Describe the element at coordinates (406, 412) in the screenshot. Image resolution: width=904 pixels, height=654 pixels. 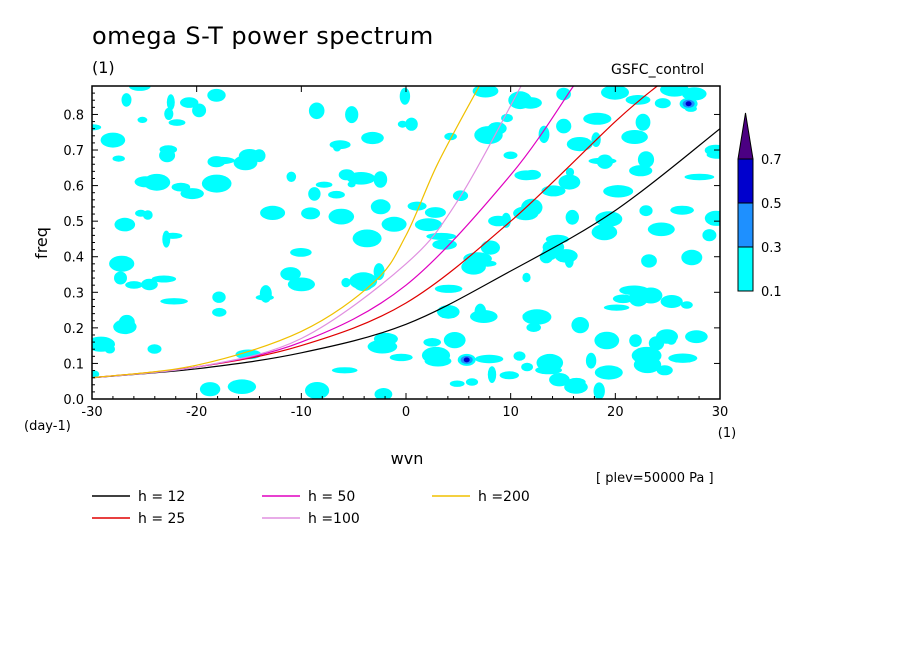
I see `x-tick-label: 0` at that location.